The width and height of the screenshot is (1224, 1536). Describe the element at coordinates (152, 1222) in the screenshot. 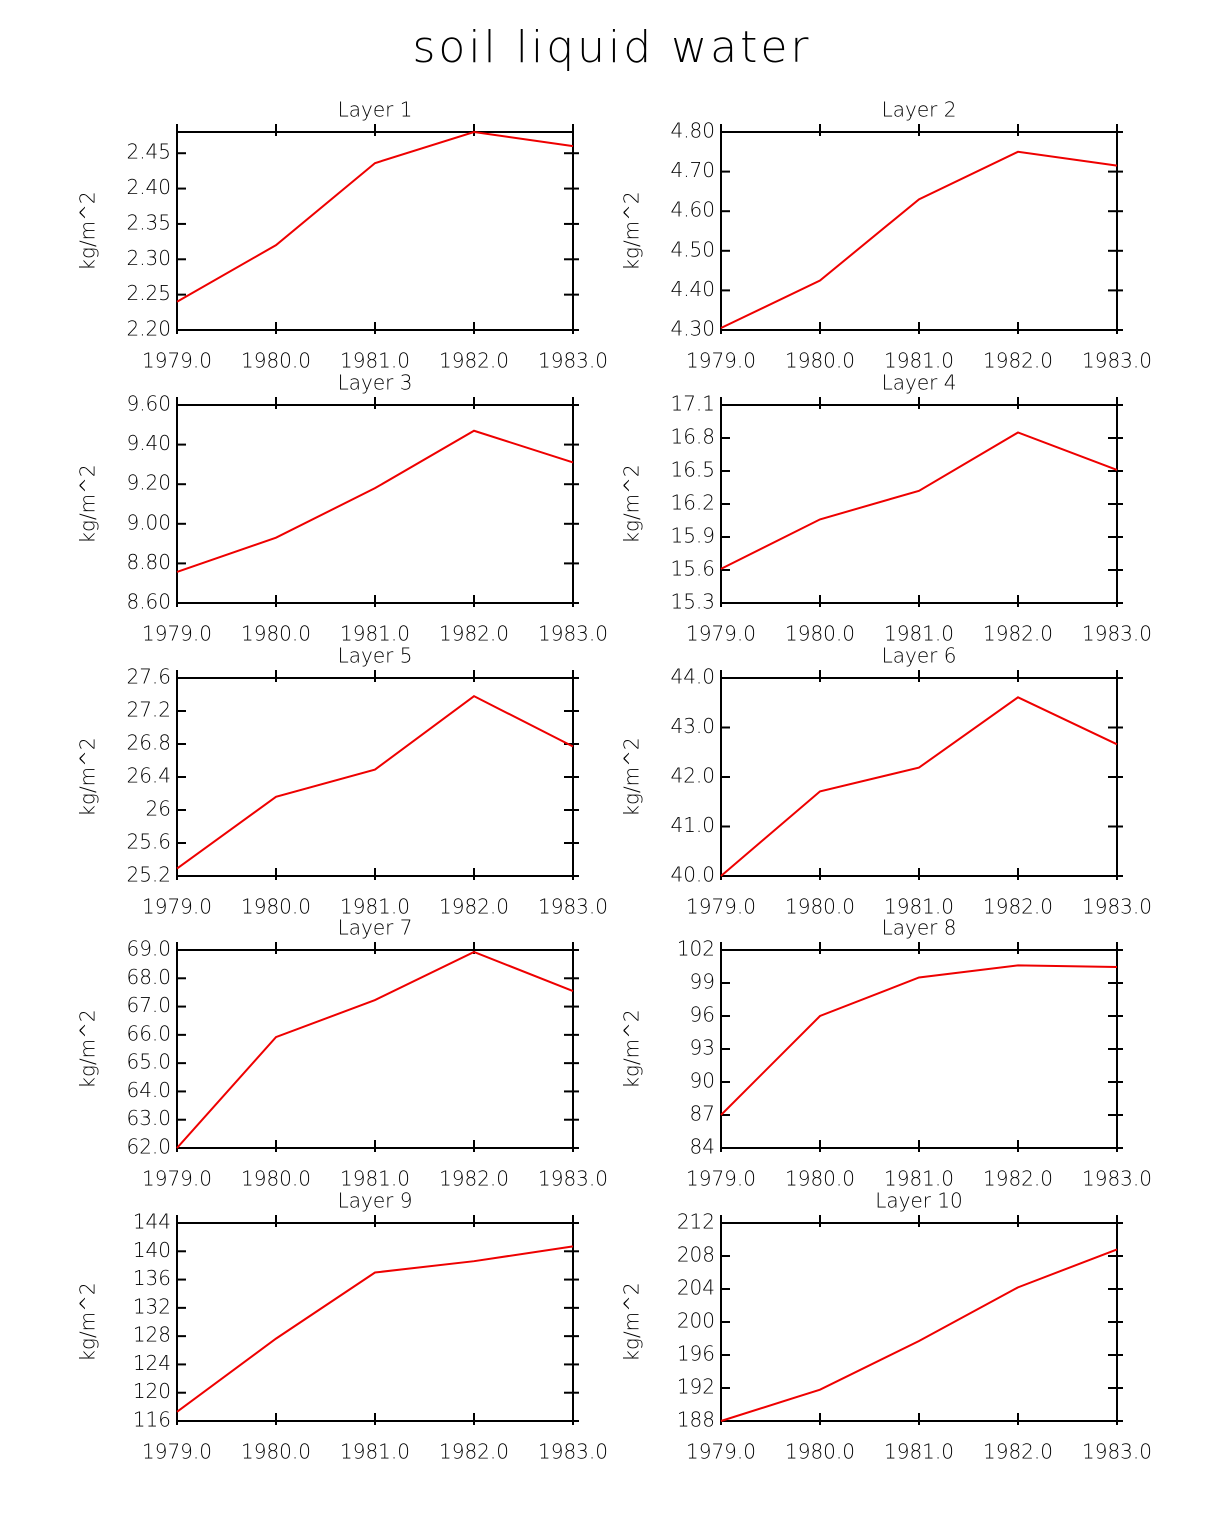

I see `y-tick-label: 144` at that location.